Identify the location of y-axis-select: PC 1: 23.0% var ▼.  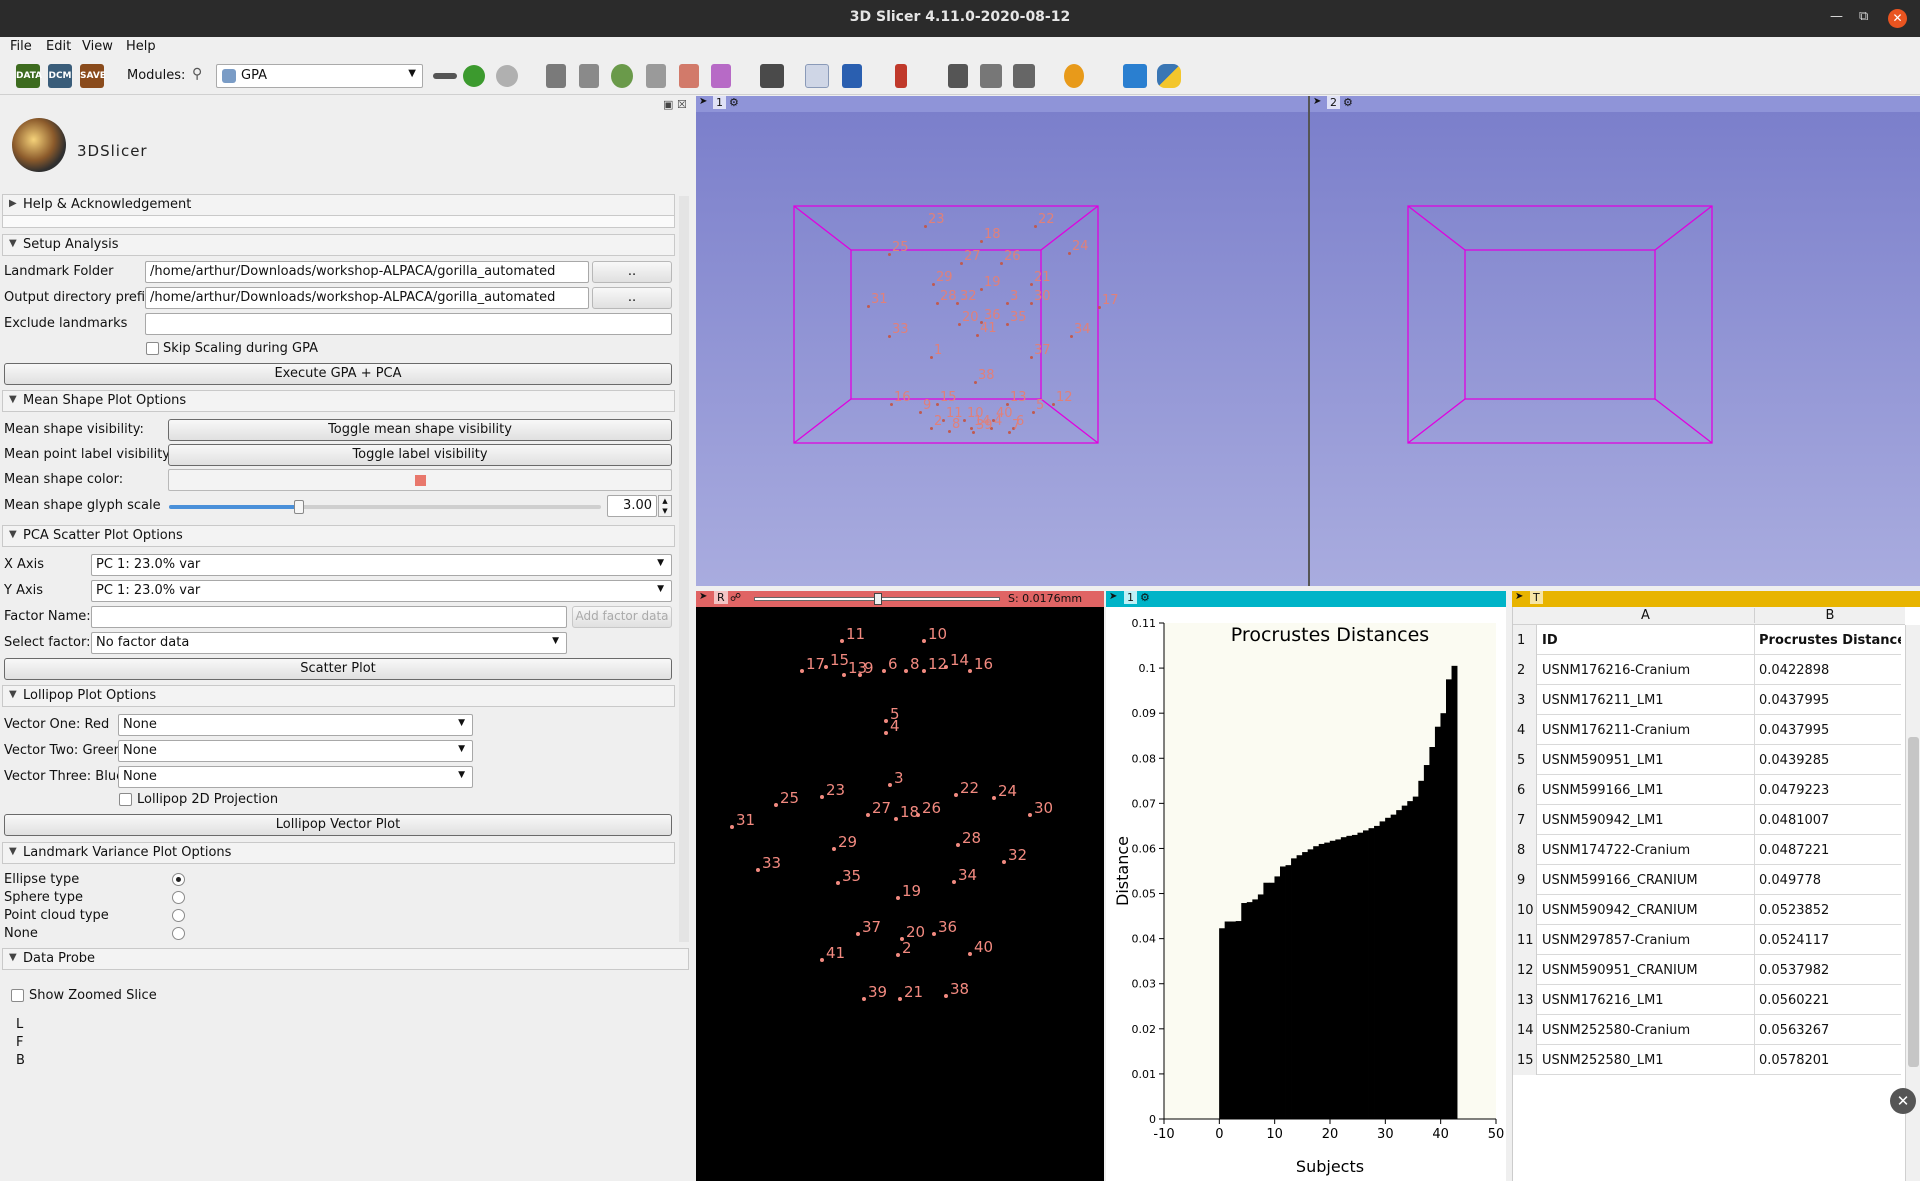
(381, 591).